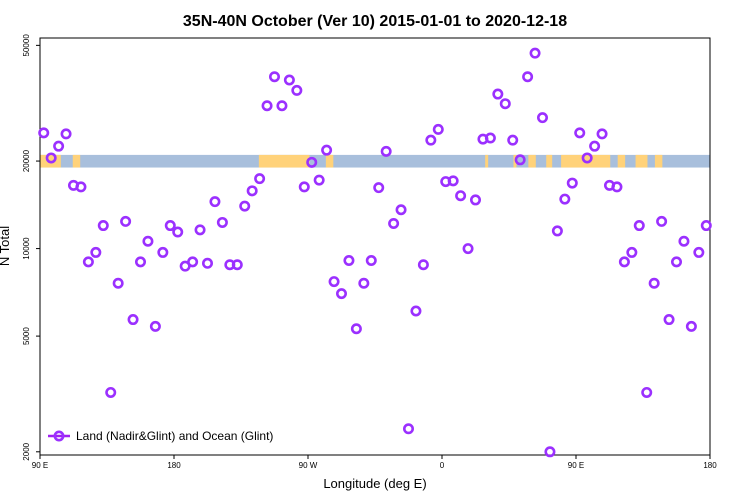  I want to click on y-axis-ticks: 2000 5000 10000 20000 50000, so click(31, 247).